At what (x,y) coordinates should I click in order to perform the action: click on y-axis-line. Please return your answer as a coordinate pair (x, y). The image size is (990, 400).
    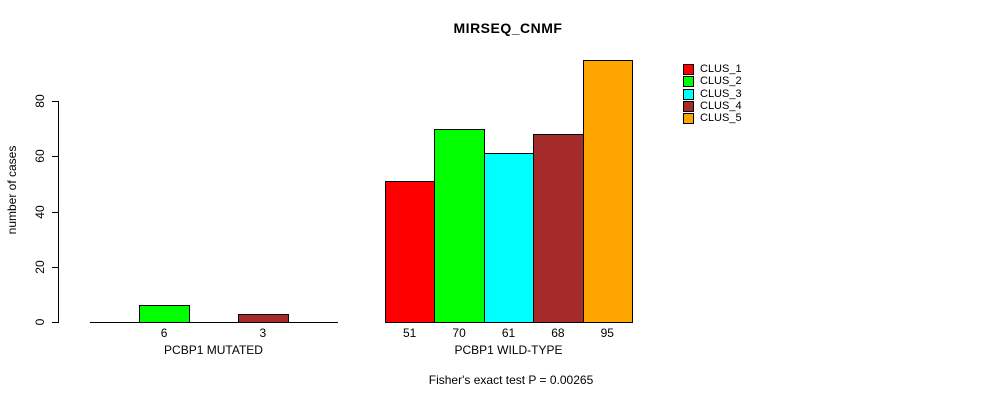
    Looking at the image, I should click on (58, 212).